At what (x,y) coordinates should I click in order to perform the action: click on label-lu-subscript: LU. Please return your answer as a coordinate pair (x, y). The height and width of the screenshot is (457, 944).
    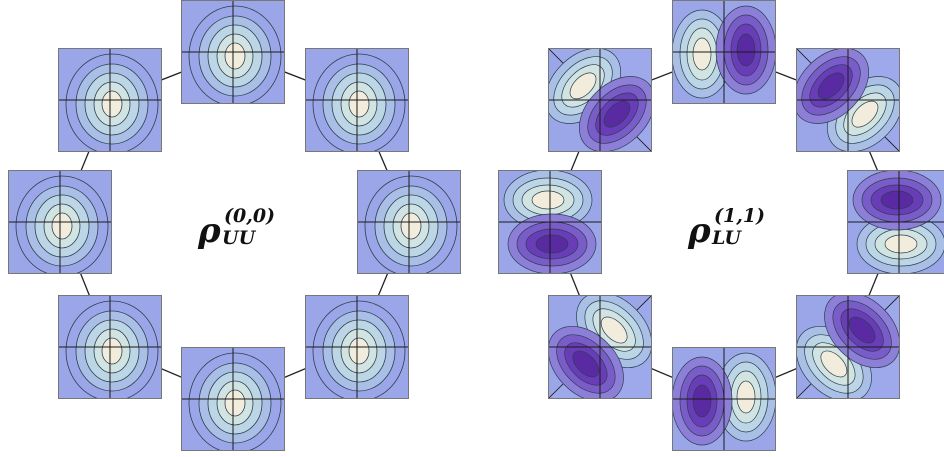
    Looking at the image, I should click on (726, 238).